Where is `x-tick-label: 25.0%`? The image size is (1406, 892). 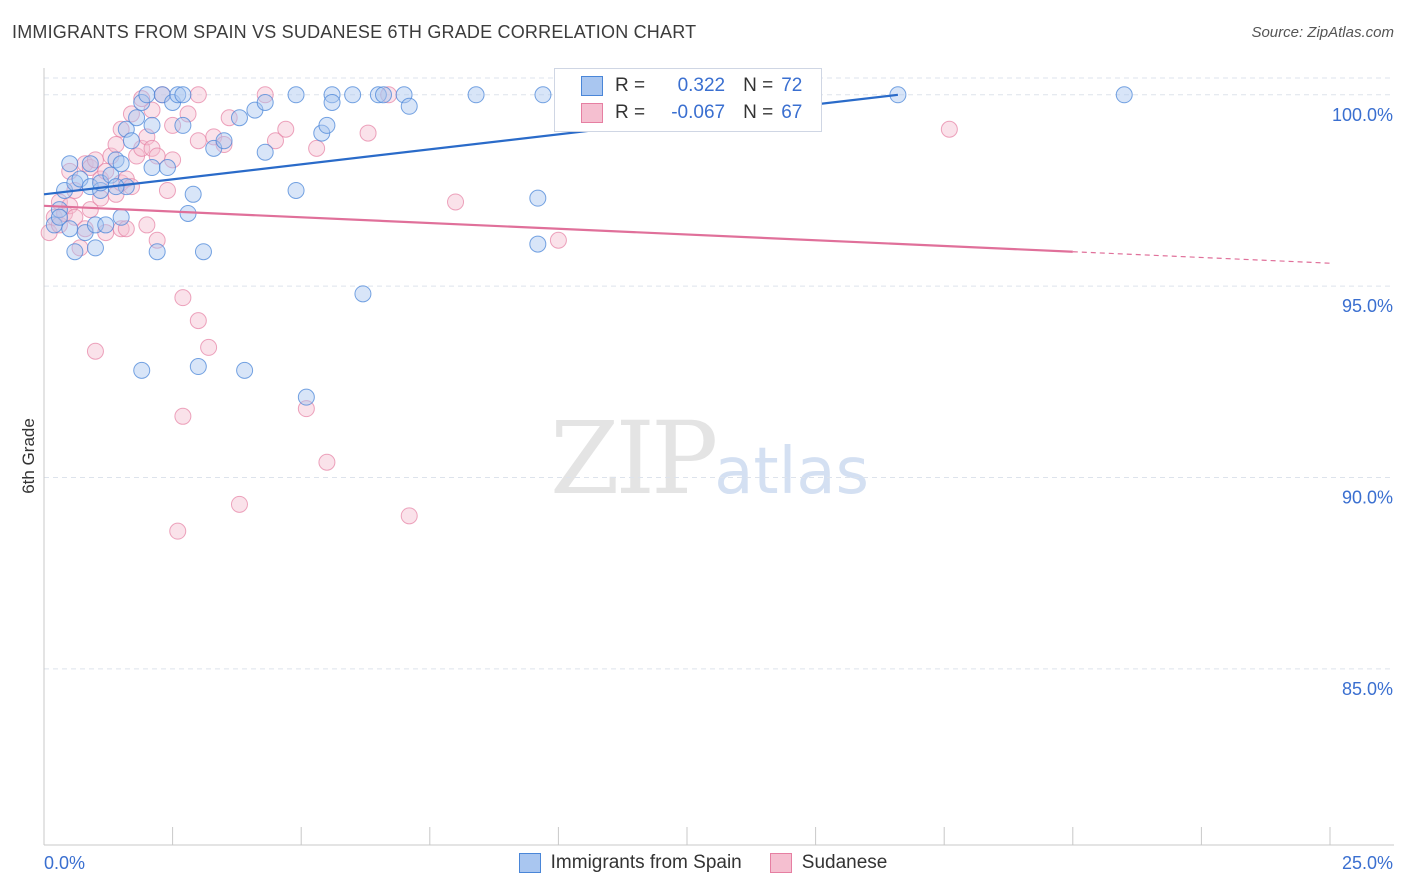
x-tick-label: 25.0% is located at coordinates (1367, 863).